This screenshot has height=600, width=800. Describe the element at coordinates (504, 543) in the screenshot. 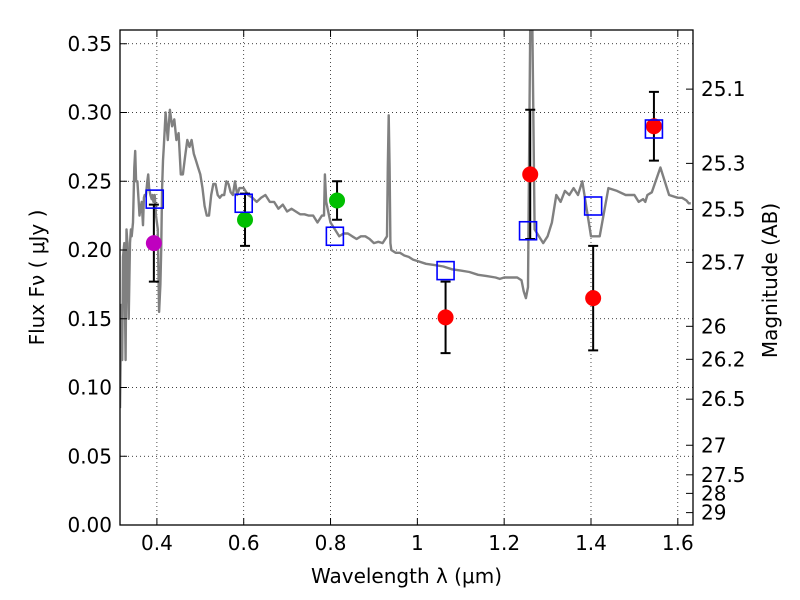

I see `x-tick-label: 1.2` at that location.